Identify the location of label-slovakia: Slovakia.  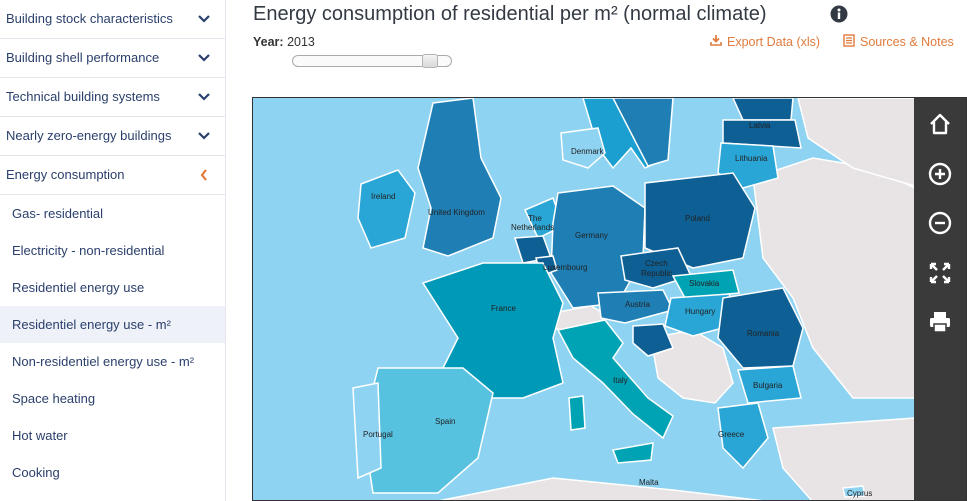
(704, 283).